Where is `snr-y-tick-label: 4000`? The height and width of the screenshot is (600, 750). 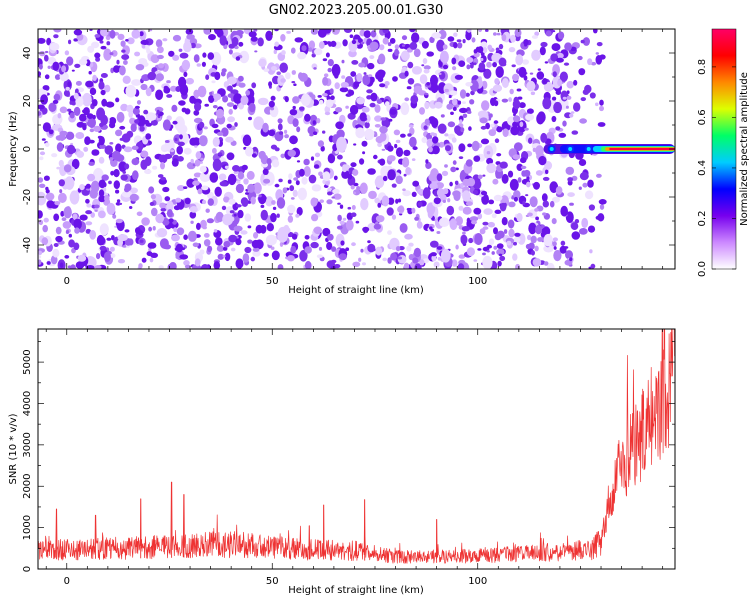
snr-y-tick-label: 4000 is located at coordinates (27, 403).